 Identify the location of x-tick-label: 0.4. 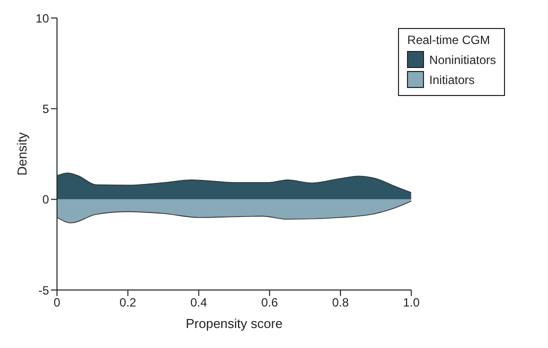
(199, 303).